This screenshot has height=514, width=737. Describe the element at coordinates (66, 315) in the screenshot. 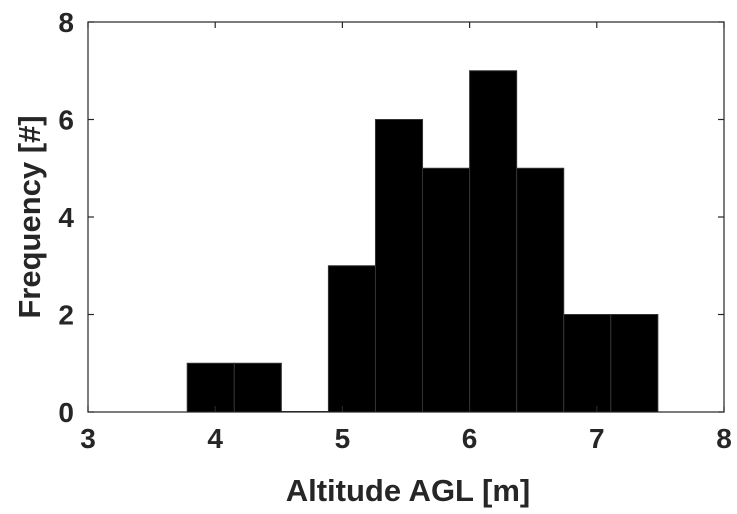

I see `y-tick-label: 2` at that location.